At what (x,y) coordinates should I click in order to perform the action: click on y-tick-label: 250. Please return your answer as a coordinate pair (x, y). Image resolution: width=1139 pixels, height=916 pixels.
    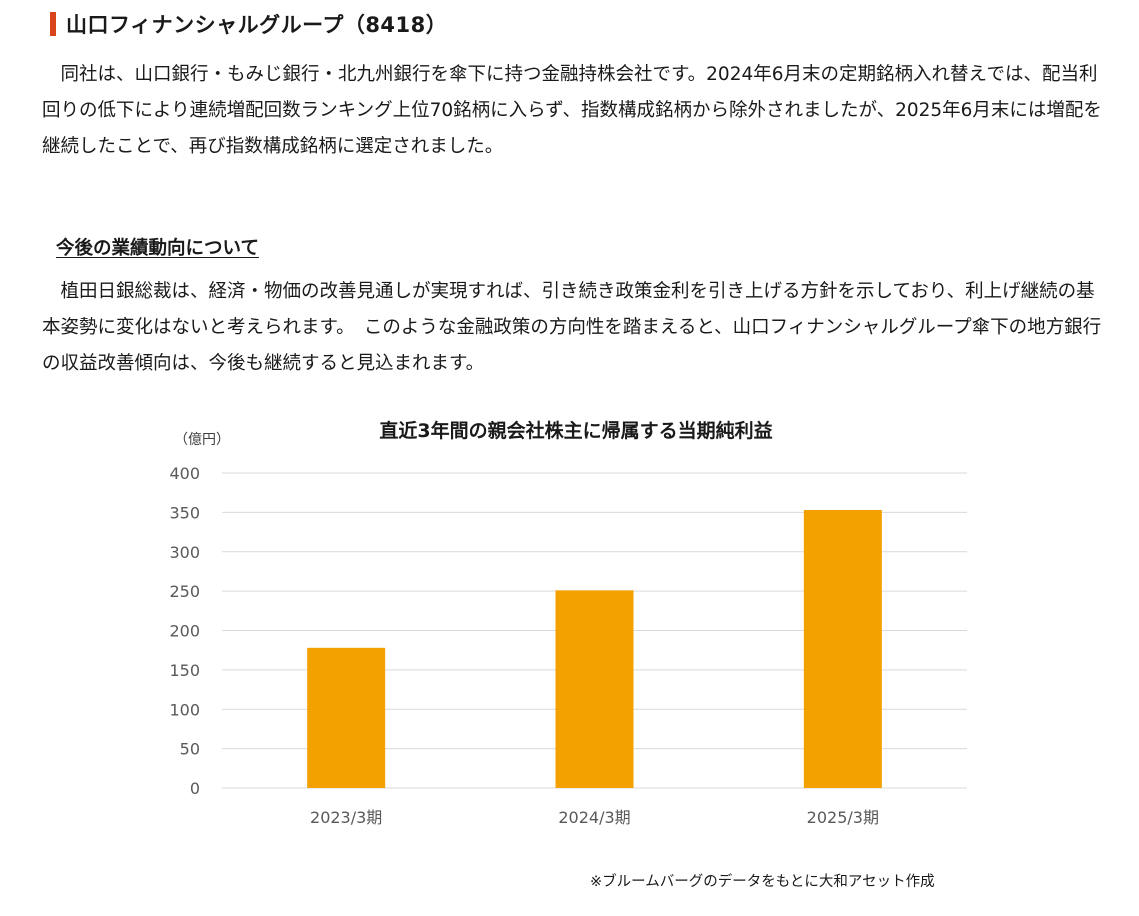
    Looking at the image, I should click on (184, 591).